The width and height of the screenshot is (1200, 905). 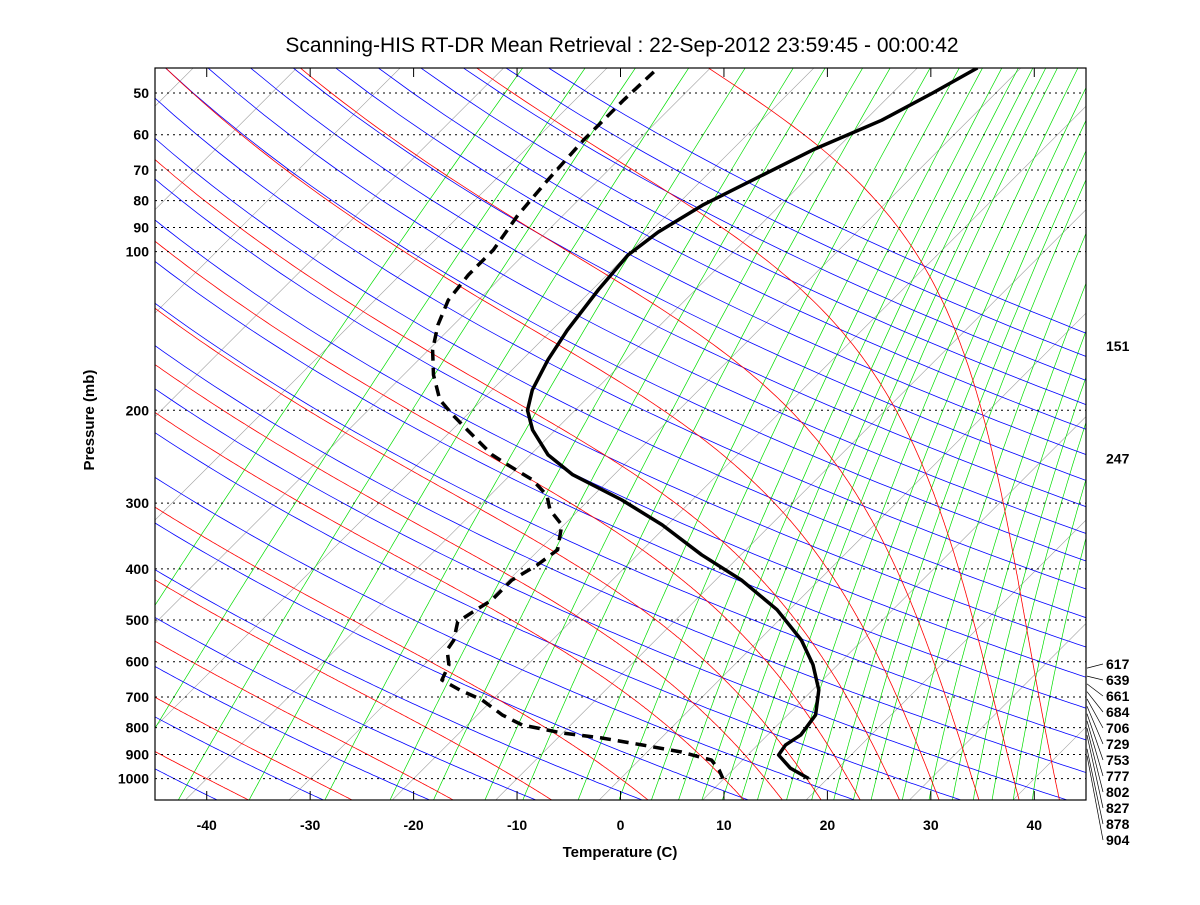 I want to click on y-tick-label: 700, so click(x=138, y=697).